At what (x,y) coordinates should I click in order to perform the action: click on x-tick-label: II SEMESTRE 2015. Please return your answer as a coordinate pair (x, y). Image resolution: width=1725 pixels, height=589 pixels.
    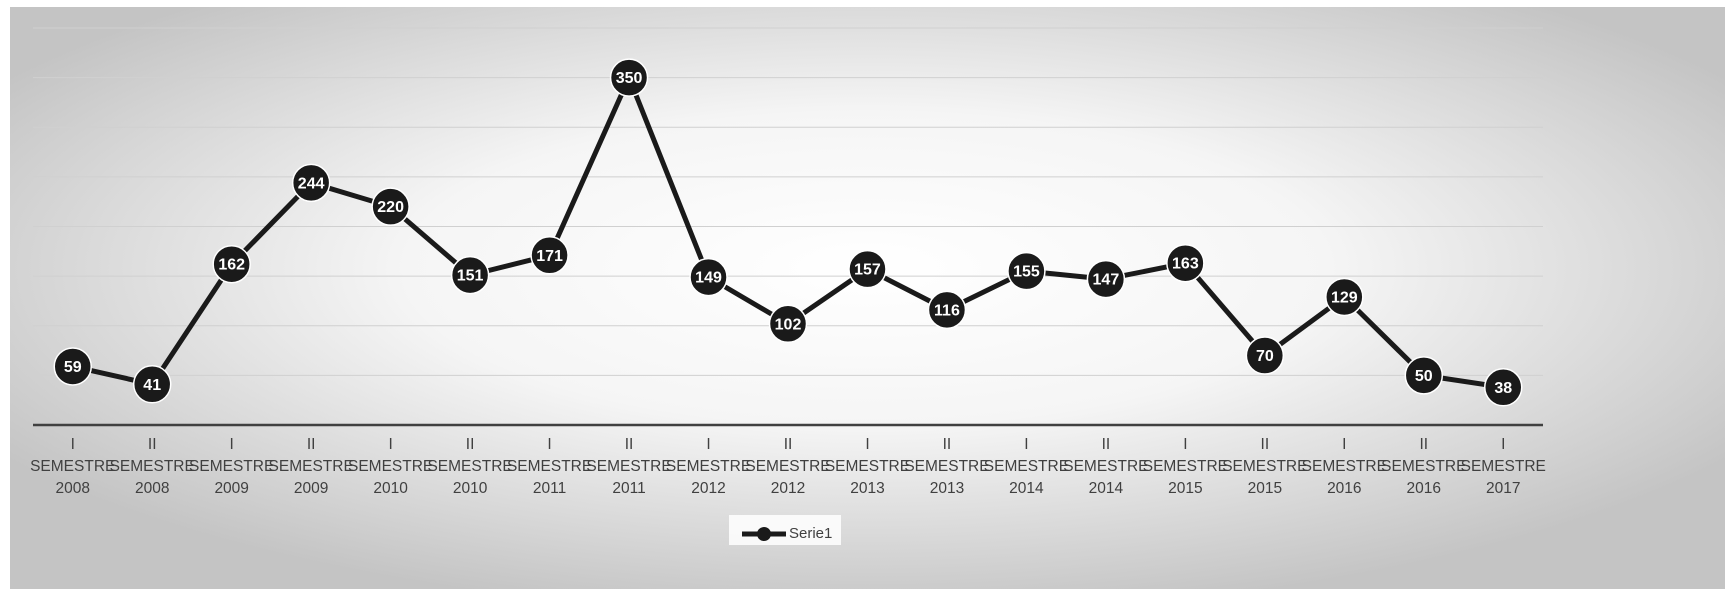
    Looking at the image, I should click on (1264, 466).